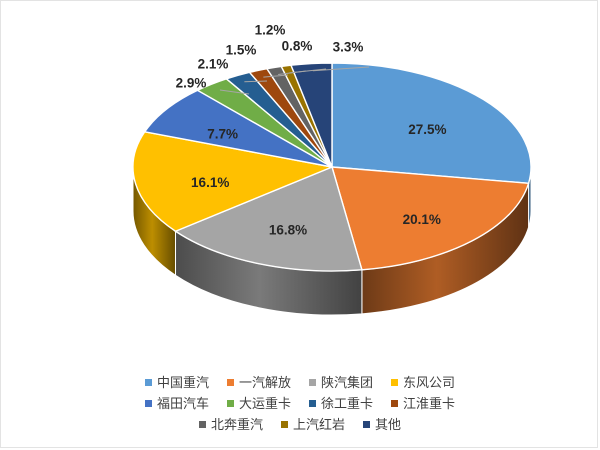  I want to click on legend-item-江淮重卡: 江淮重卡, so click(423, 403).